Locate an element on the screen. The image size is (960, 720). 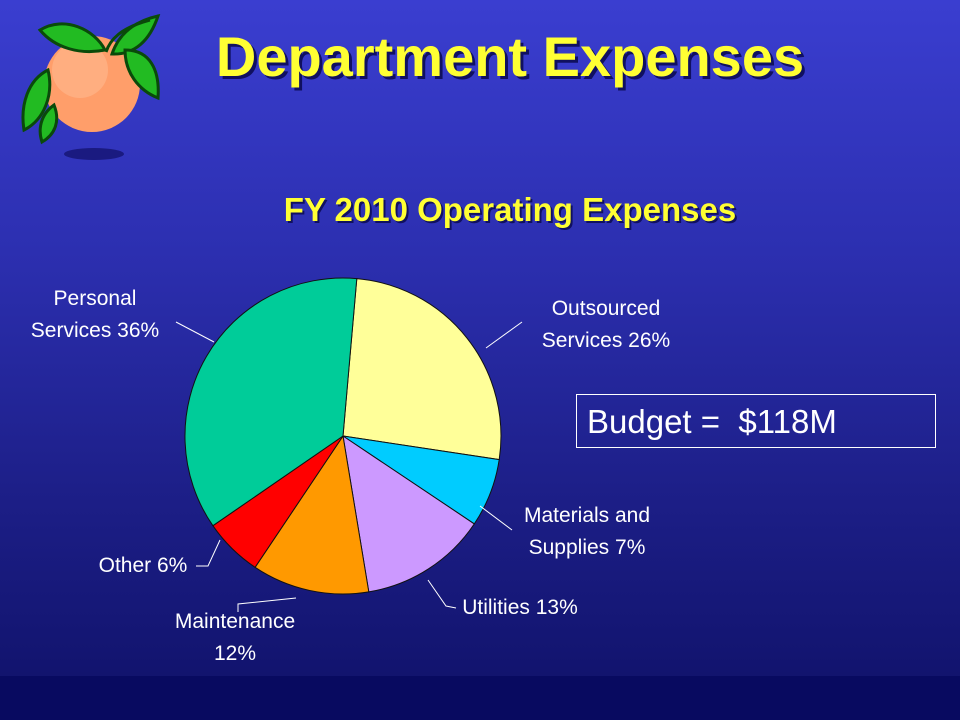
pie-slice-personal-services is located at coordinates (271, 402).